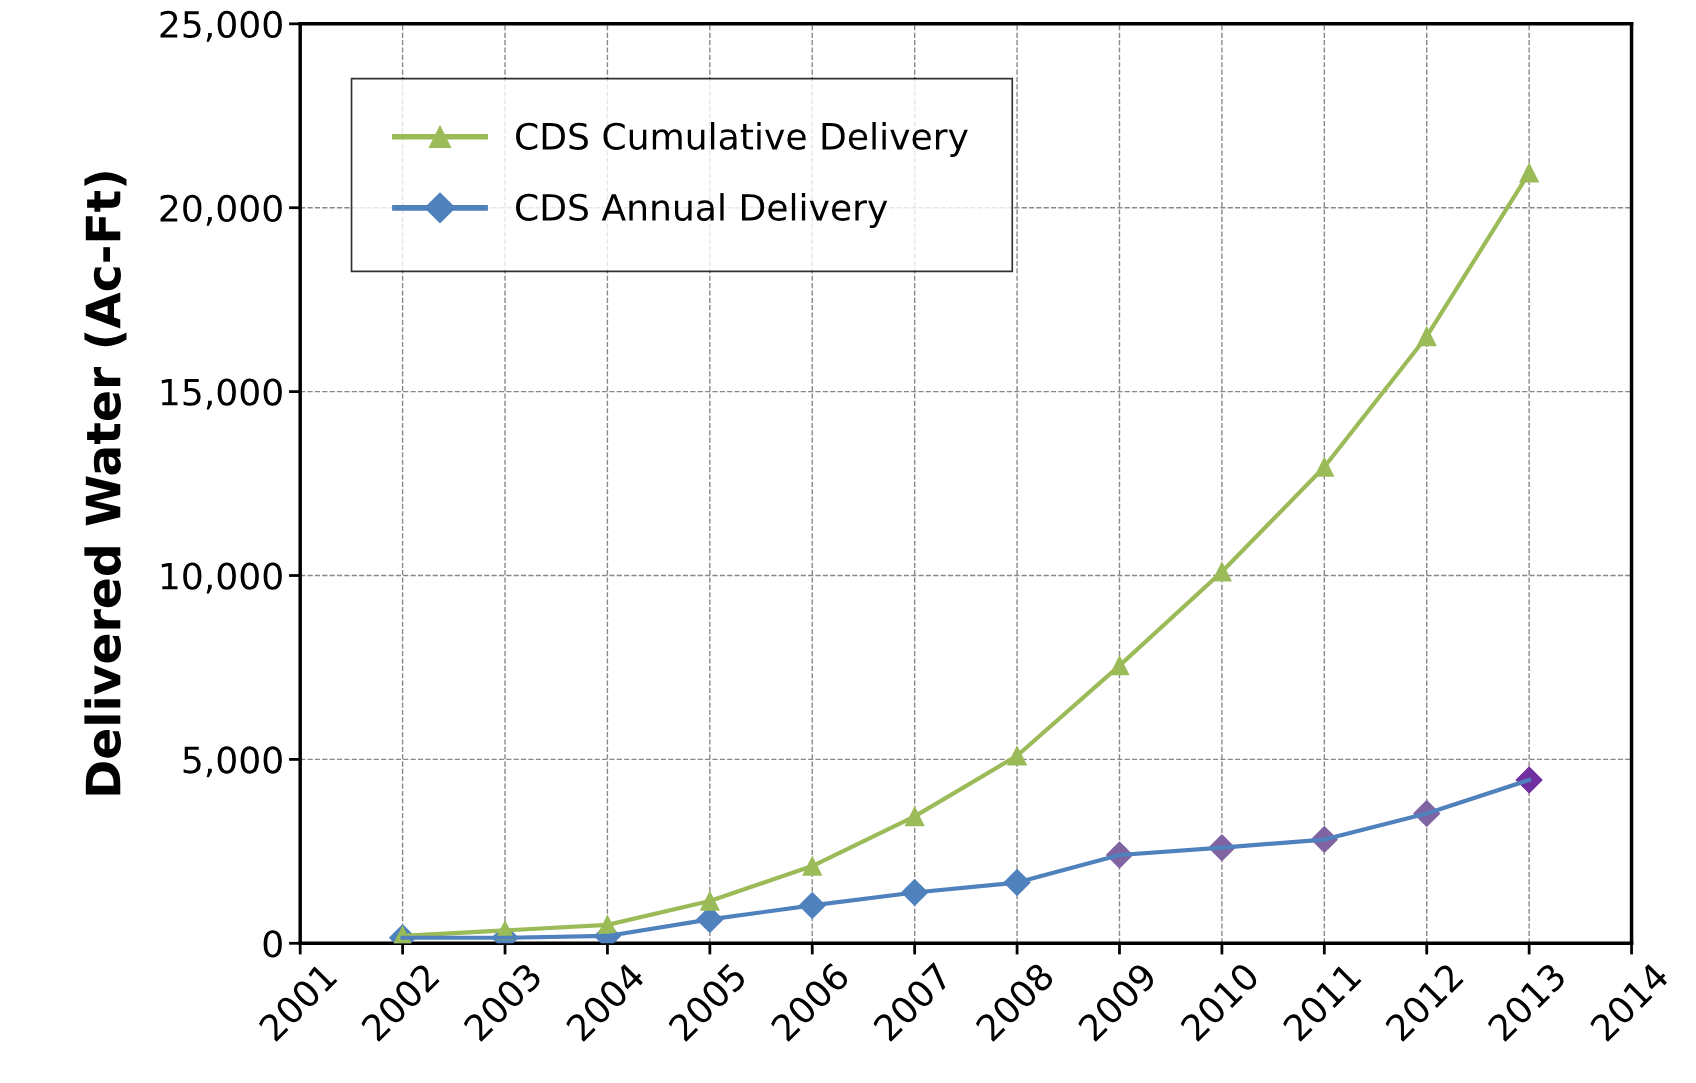 This screenshot has height=1083, width=1696. Describe the element at coordinates (221, 210) in the screenshot. I see `y-tick-label: 20,000` at that location.